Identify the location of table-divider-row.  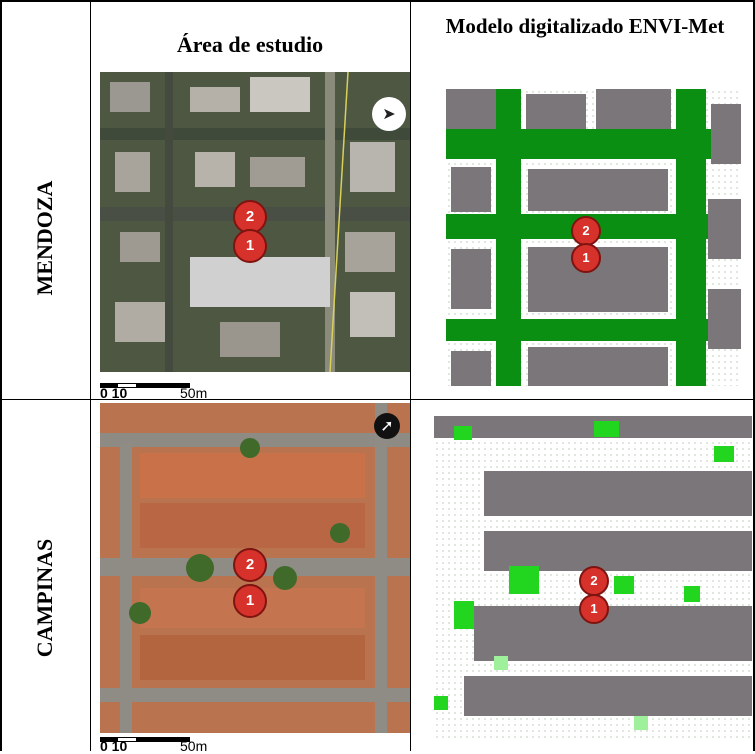
(377, 399).